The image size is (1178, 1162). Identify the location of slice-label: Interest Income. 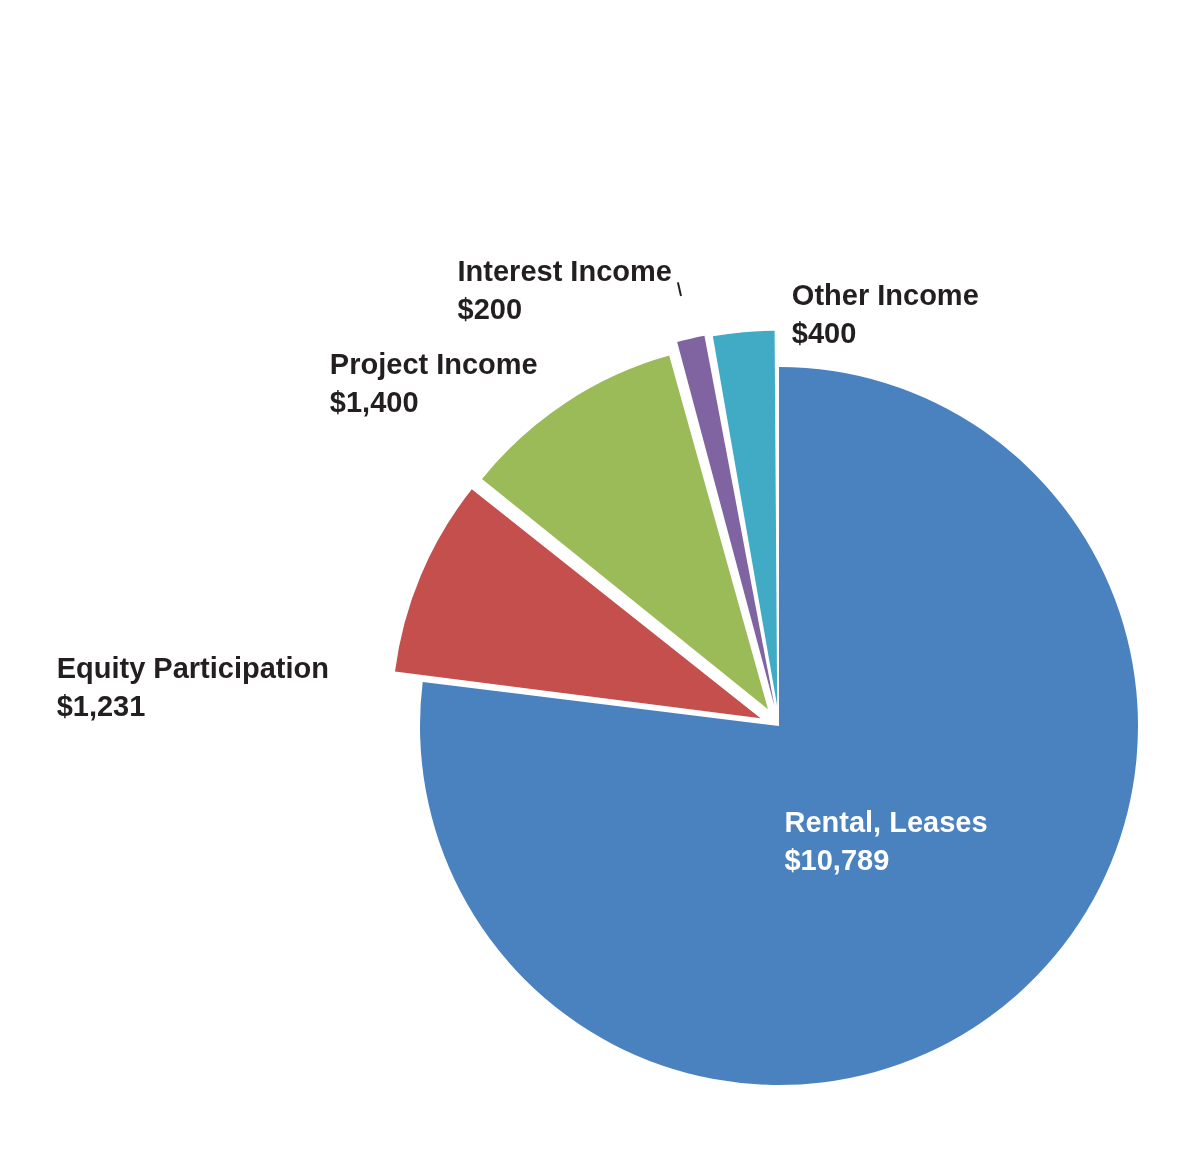
(564, 270).